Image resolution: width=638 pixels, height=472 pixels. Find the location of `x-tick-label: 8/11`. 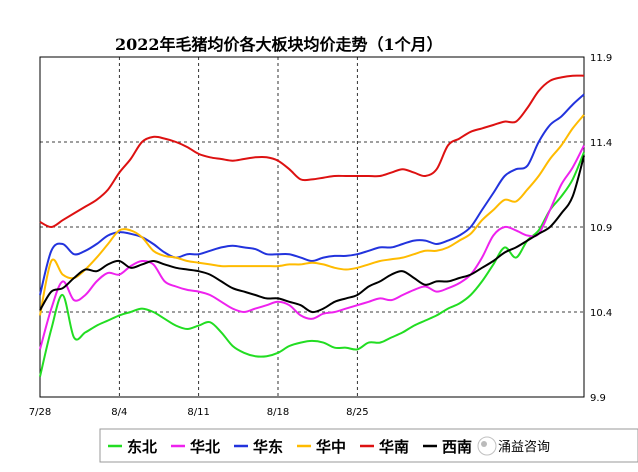

x-tick-label: 8/11 is located at coordinates (198, 412).